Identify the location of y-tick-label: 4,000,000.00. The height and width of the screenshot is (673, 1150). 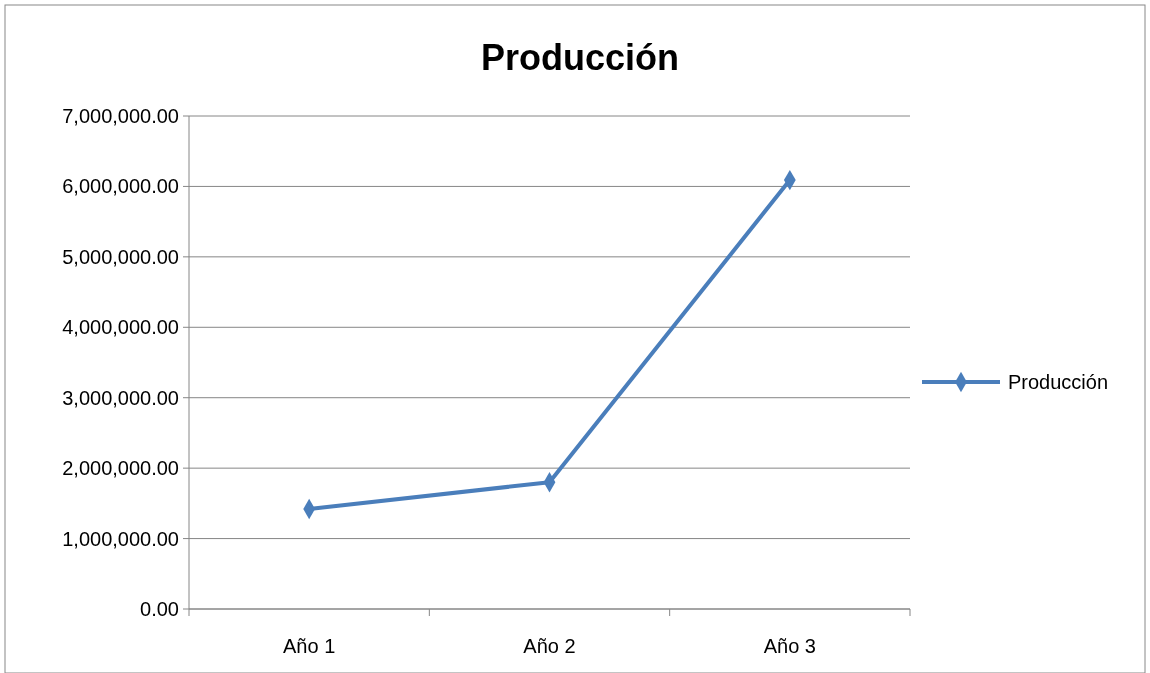
(120, 327).